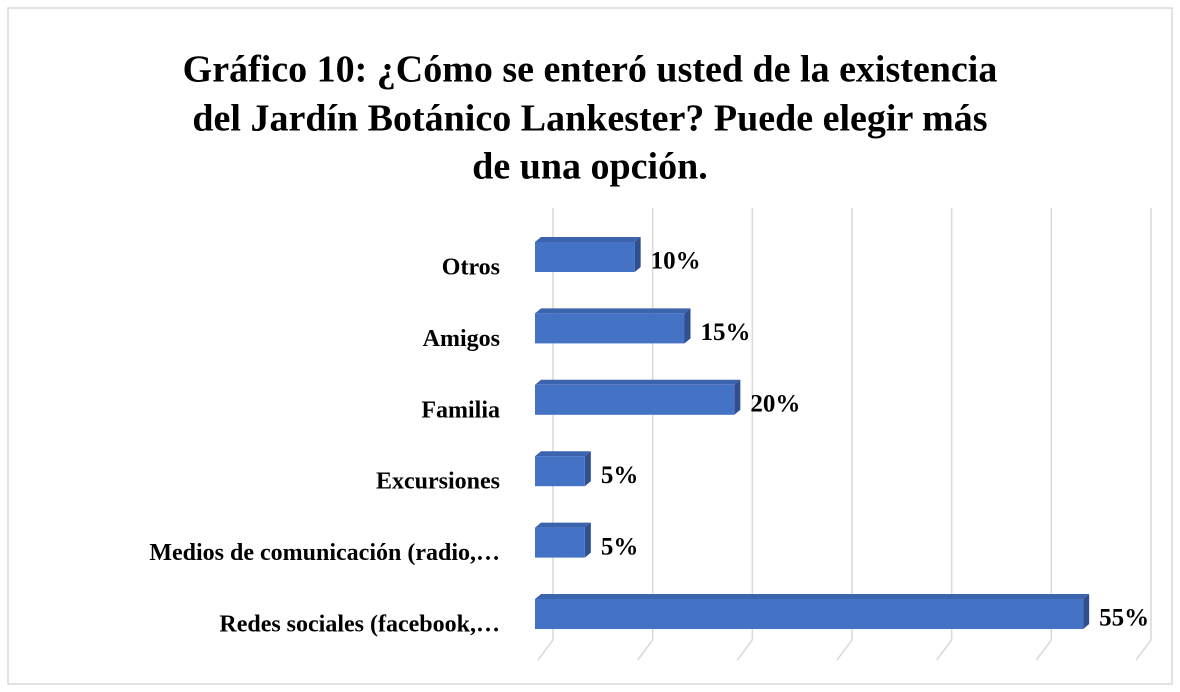 The width and height of the screenshot is (1180, 692). I want to click on y-tick-label: Excursiones, so click(438, 482).